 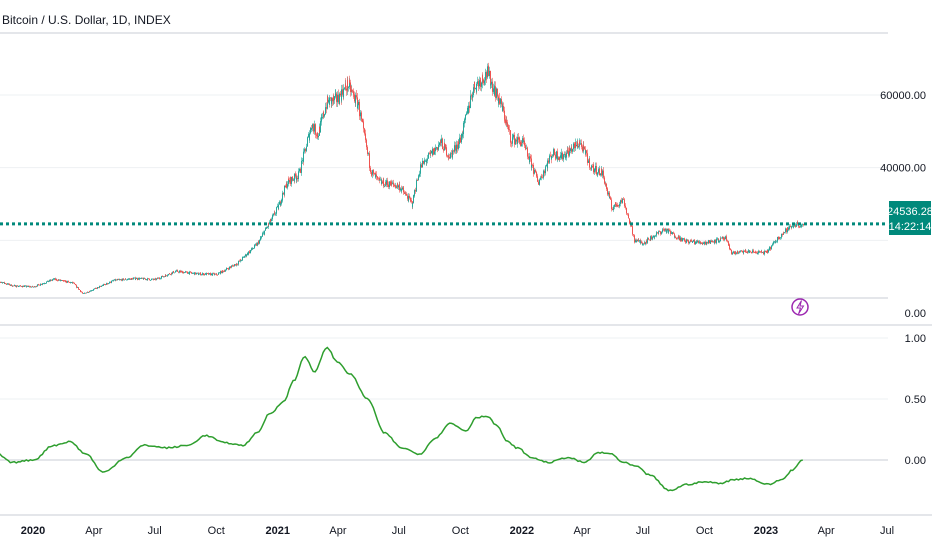 What do you see at coordinates (915, 339) in the screenshot?
I see `oscillator-tick-label: 1.00` at bounding box center [915, 339].